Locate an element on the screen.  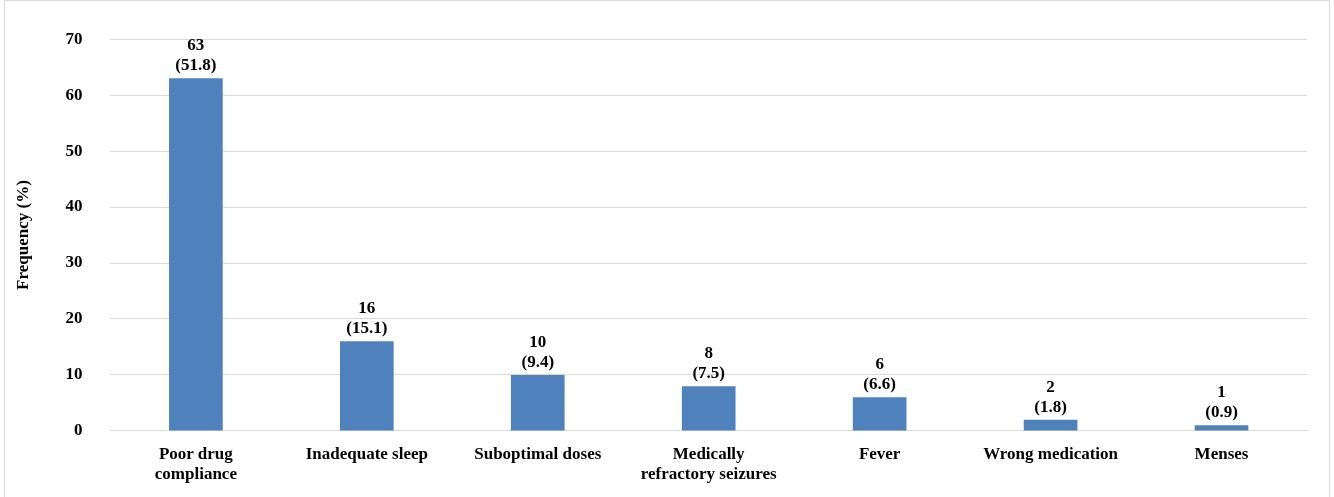
data-label: 16 (15.1) is located at coordinates (367, 318).